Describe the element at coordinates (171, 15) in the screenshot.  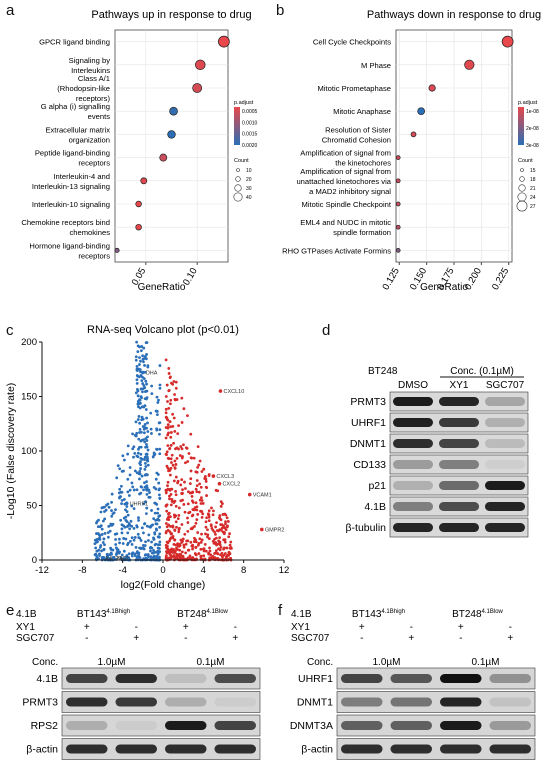
I see `a-chart-title: Pathways up in response to drug` at that location.